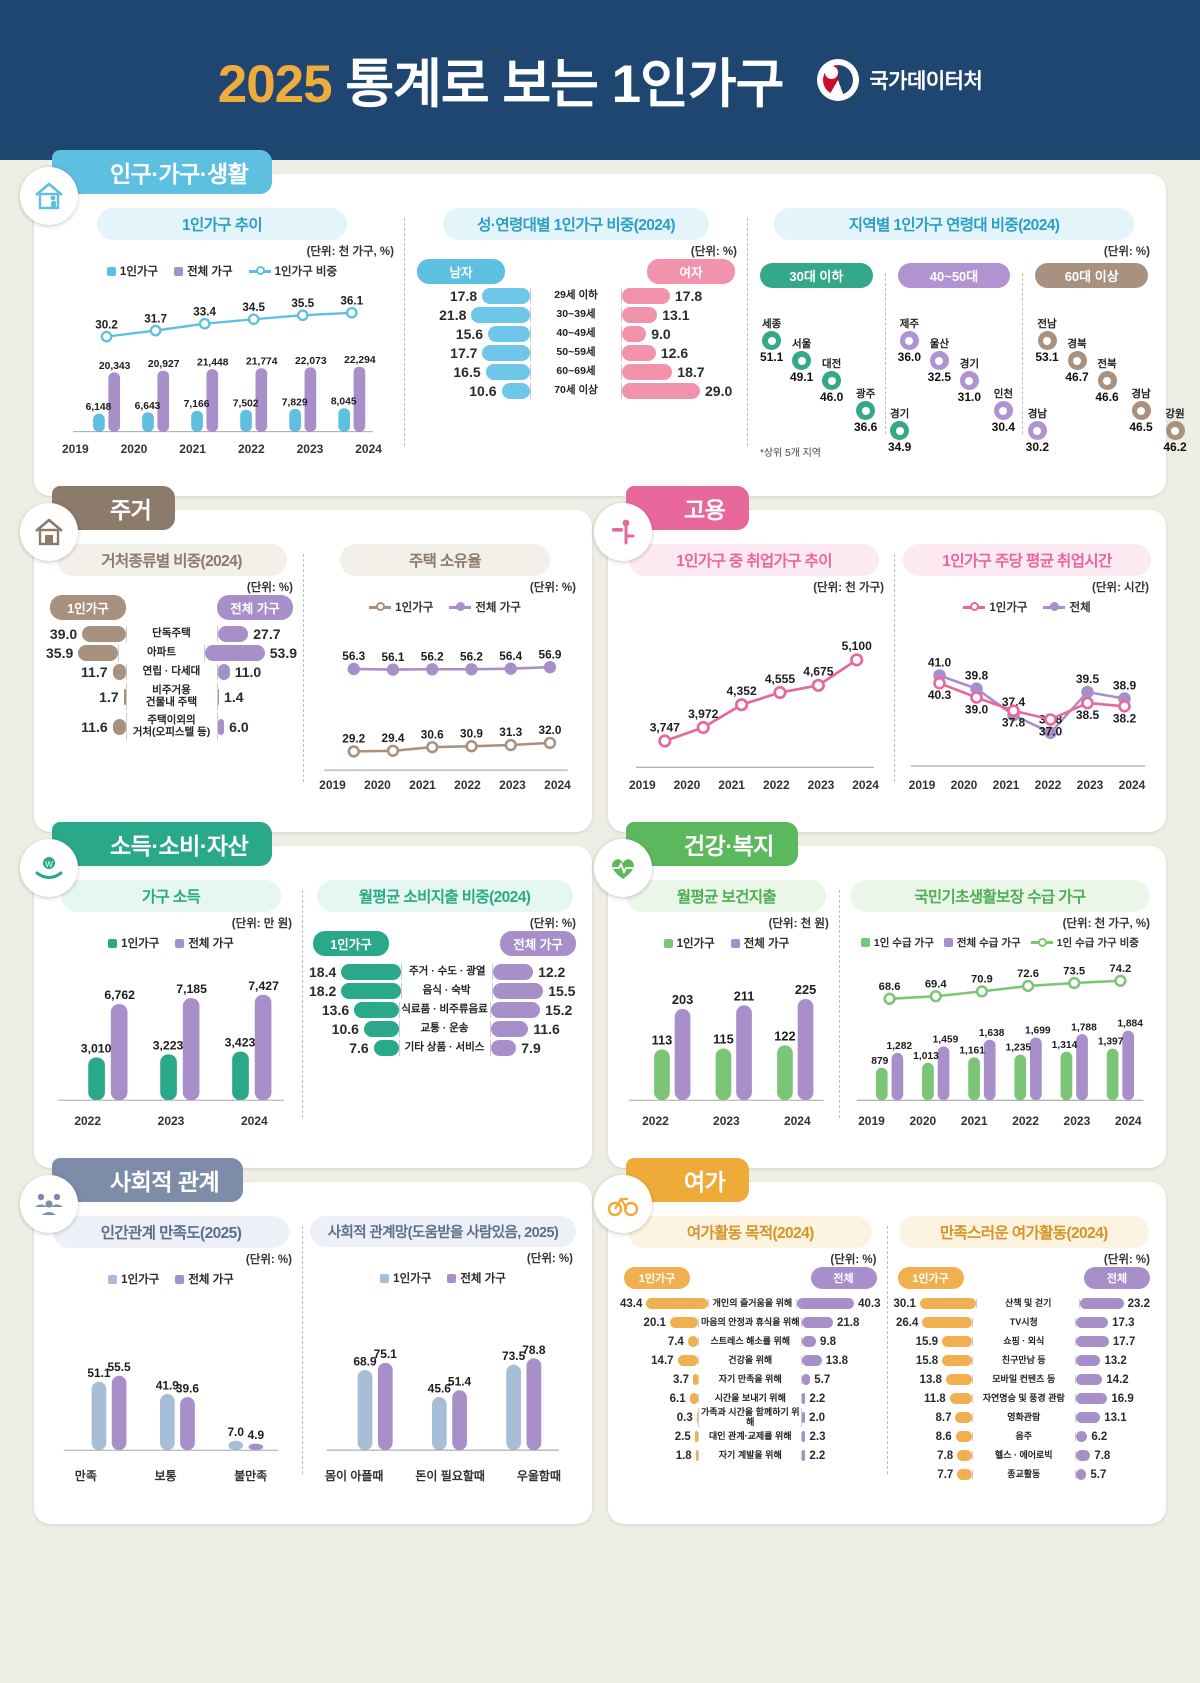 This screenshot has width=1200, height=1683. Describe the element at coordinates (171, 1405) in the screenshot. I see `satisfaction-chart-svg: 51.155.5 41.939.6 7.0 4.9` at that location.